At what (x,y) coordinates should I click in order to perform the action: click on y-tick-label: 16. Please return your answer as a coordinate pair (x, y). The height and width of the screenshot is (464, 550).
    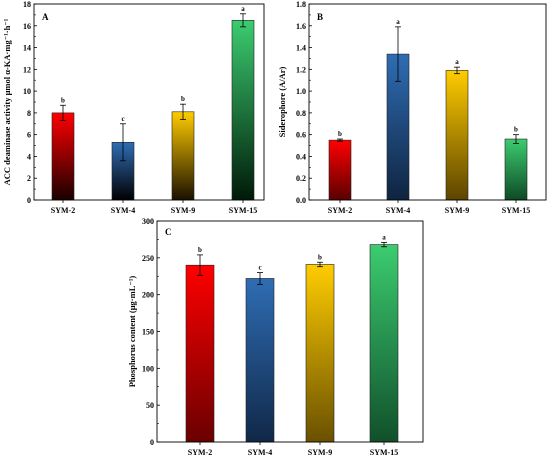
    Looking at the image, I should click on (27, 26).